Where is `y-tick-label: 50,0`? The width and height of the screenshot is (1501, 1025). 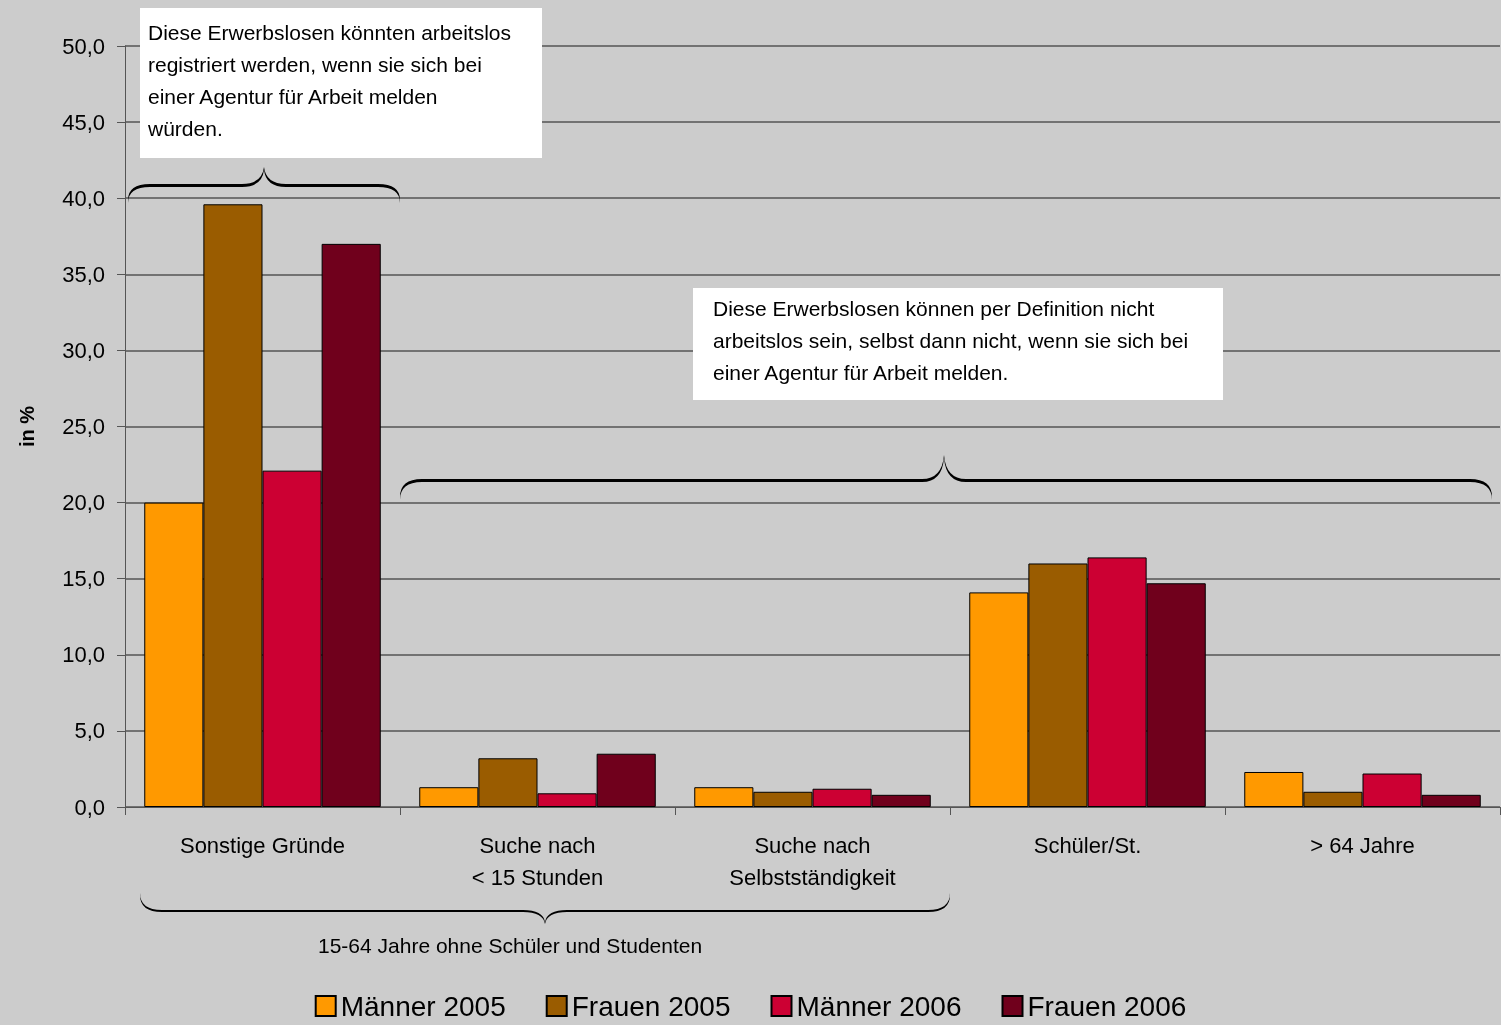 y-tick-label: 50,0 is located at coordinates (83, 46).